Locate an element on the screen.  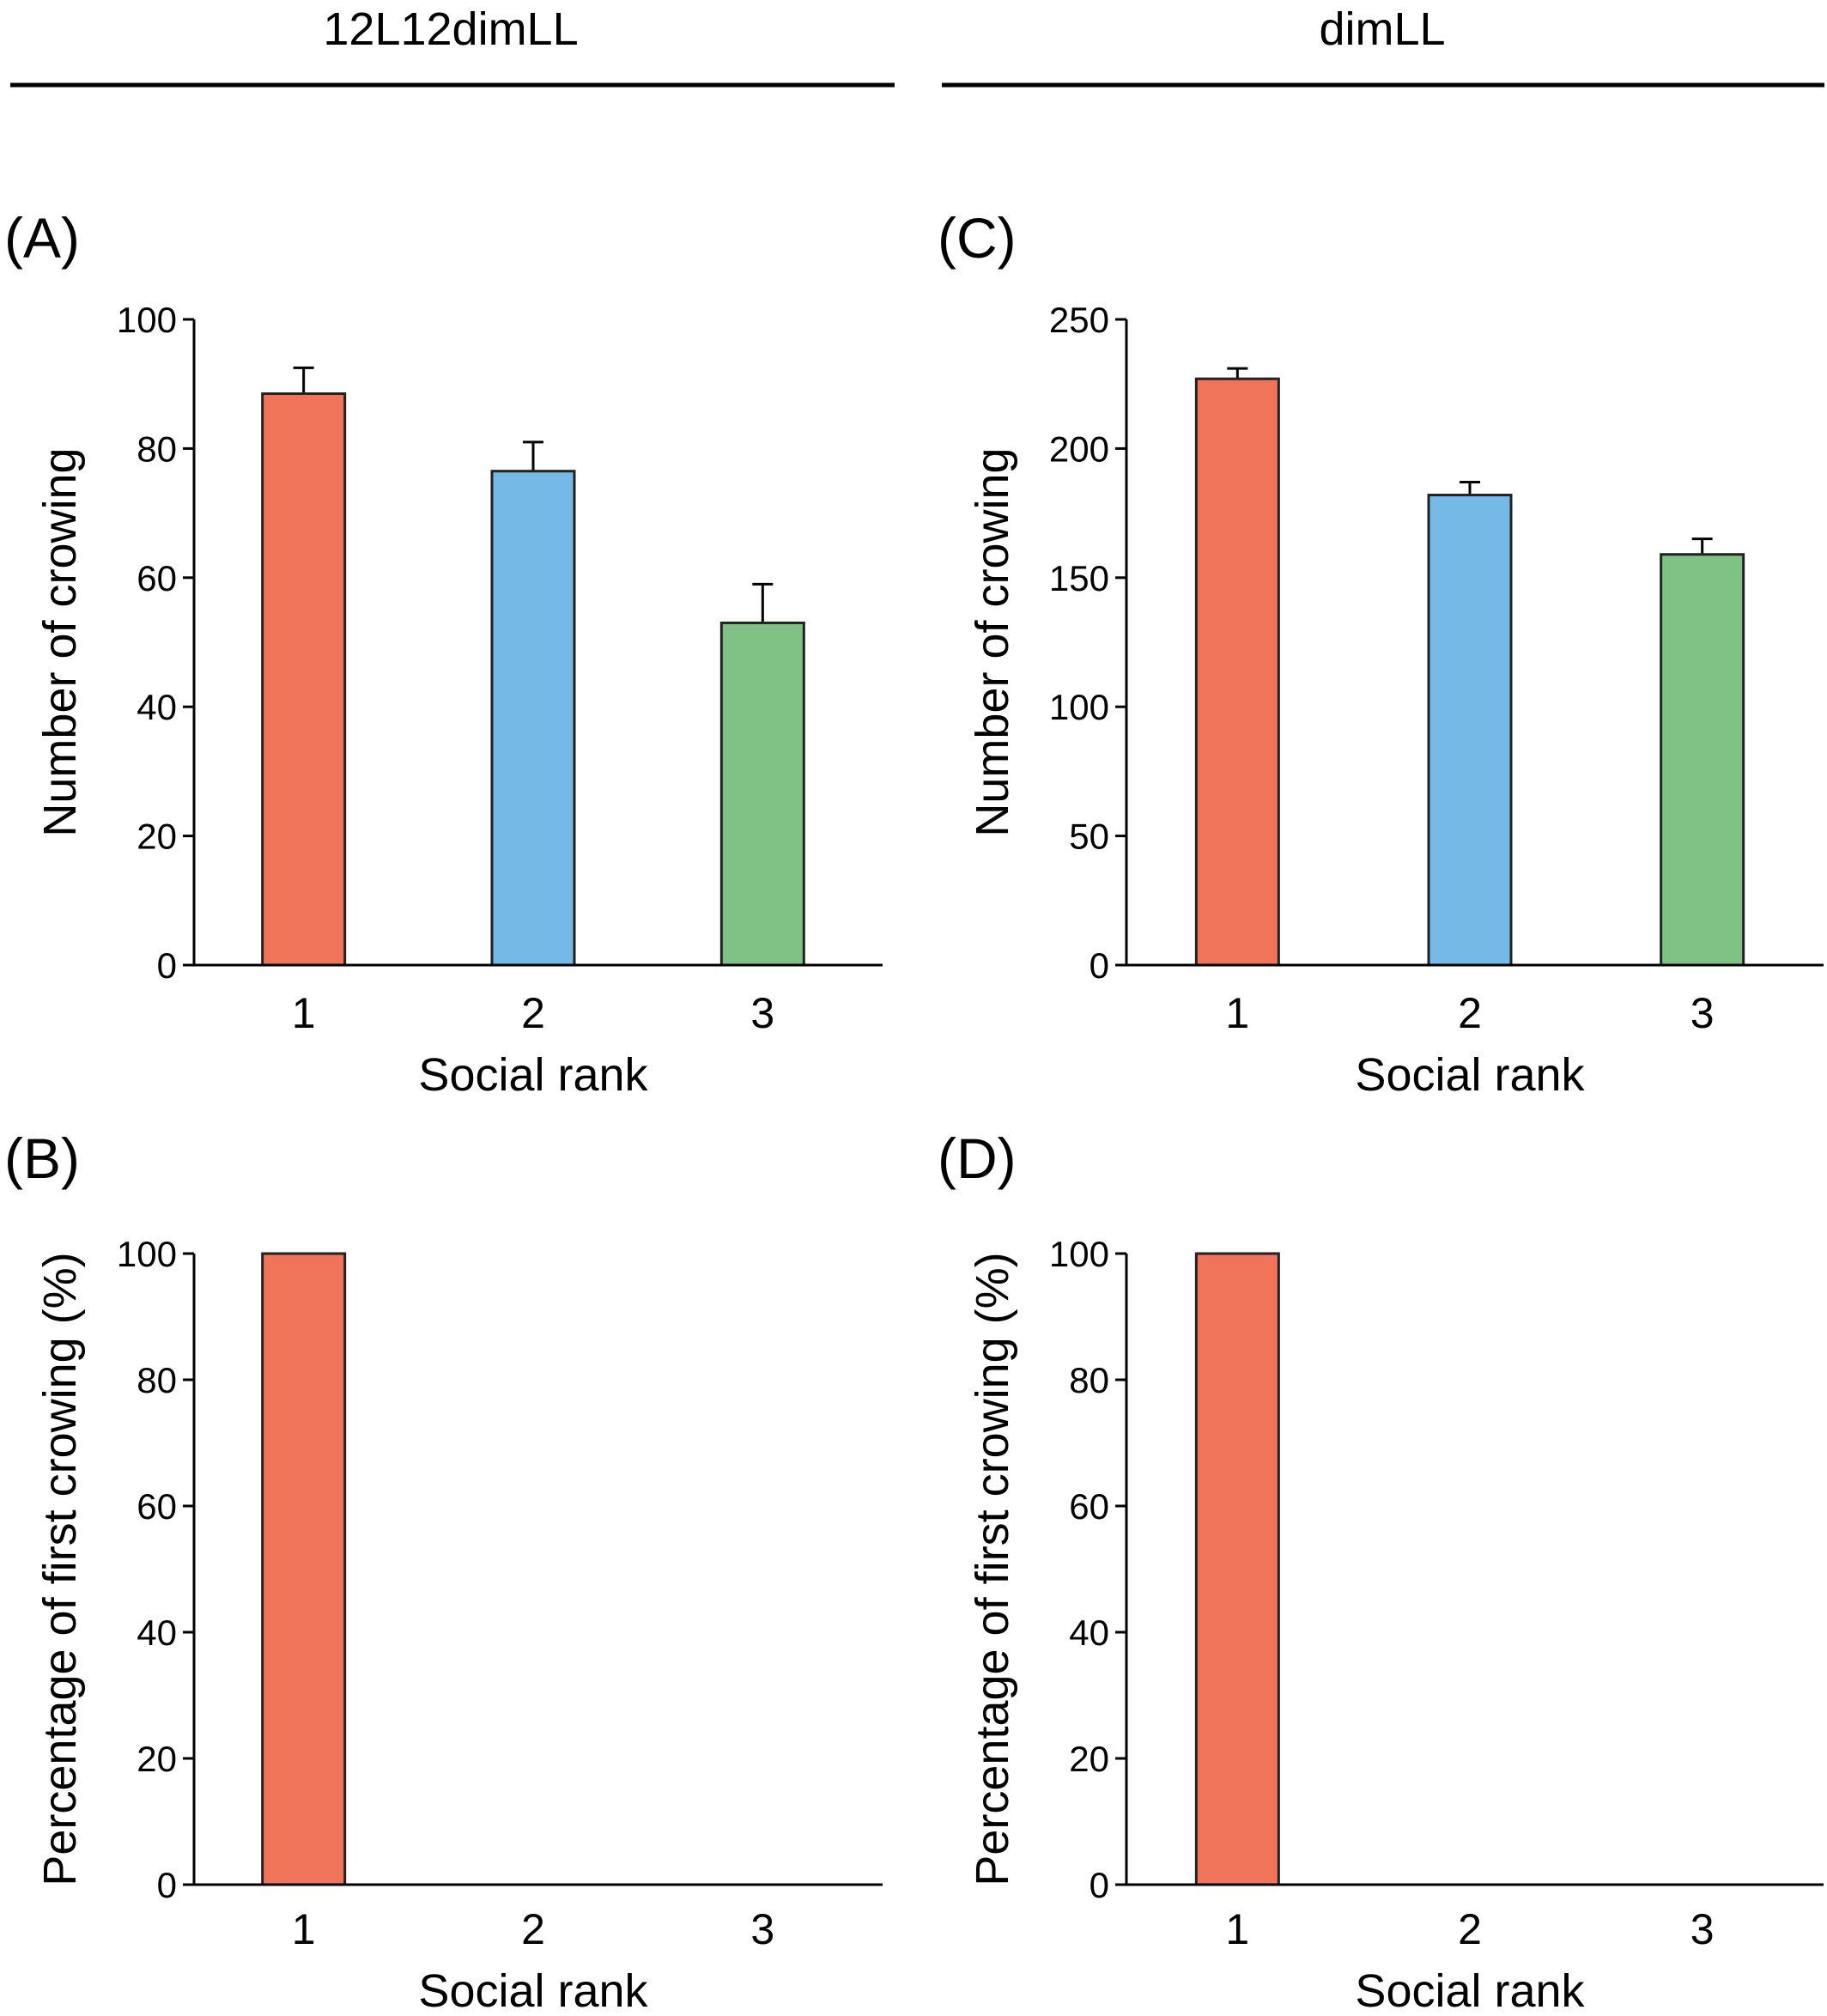
panel-label: (A) is located at coordinates (42, 238).